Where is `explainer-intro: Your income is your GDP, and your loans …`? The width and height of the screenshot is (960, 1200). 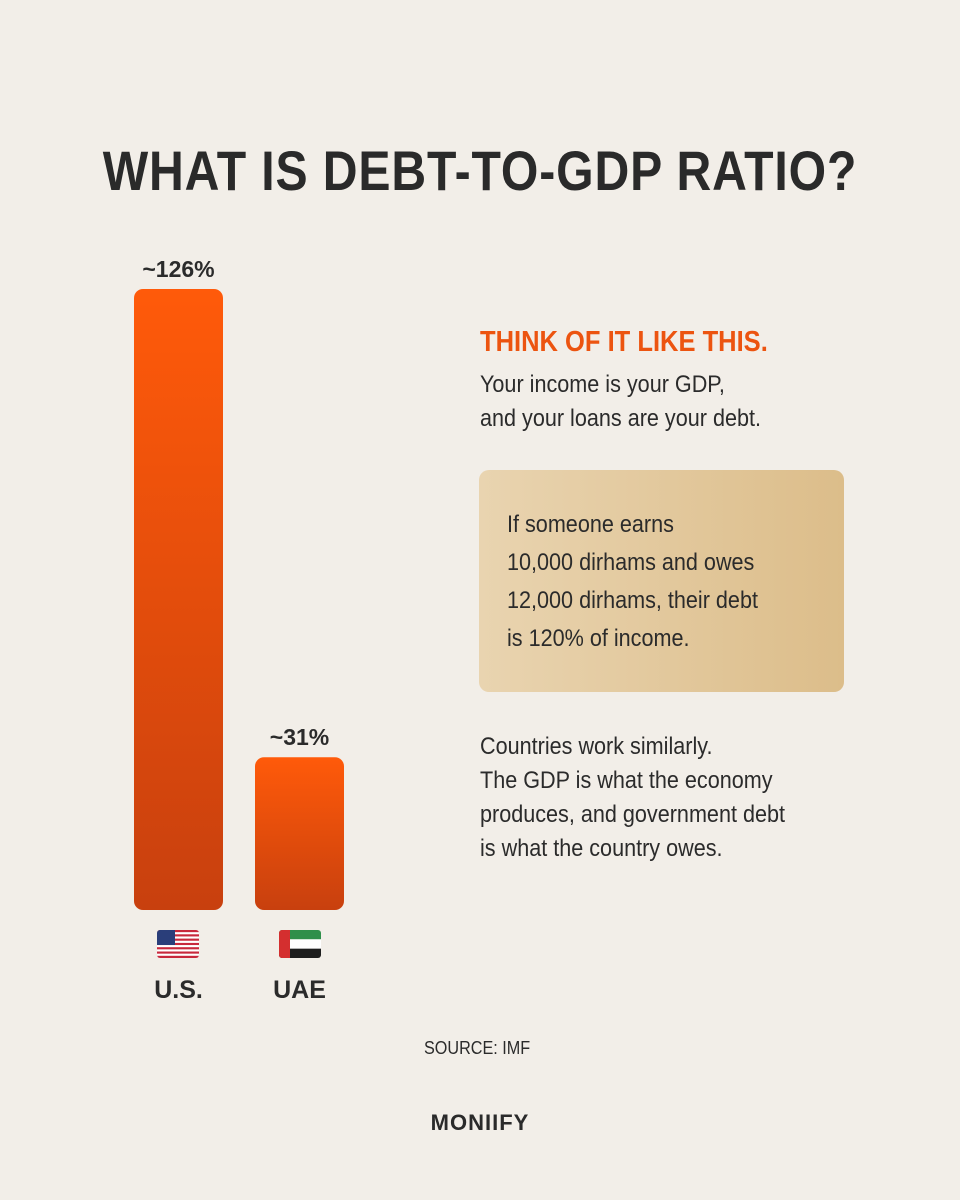 explainer-intro: Your income is your GDP, and your loans … is located at coordinates (620, 402).